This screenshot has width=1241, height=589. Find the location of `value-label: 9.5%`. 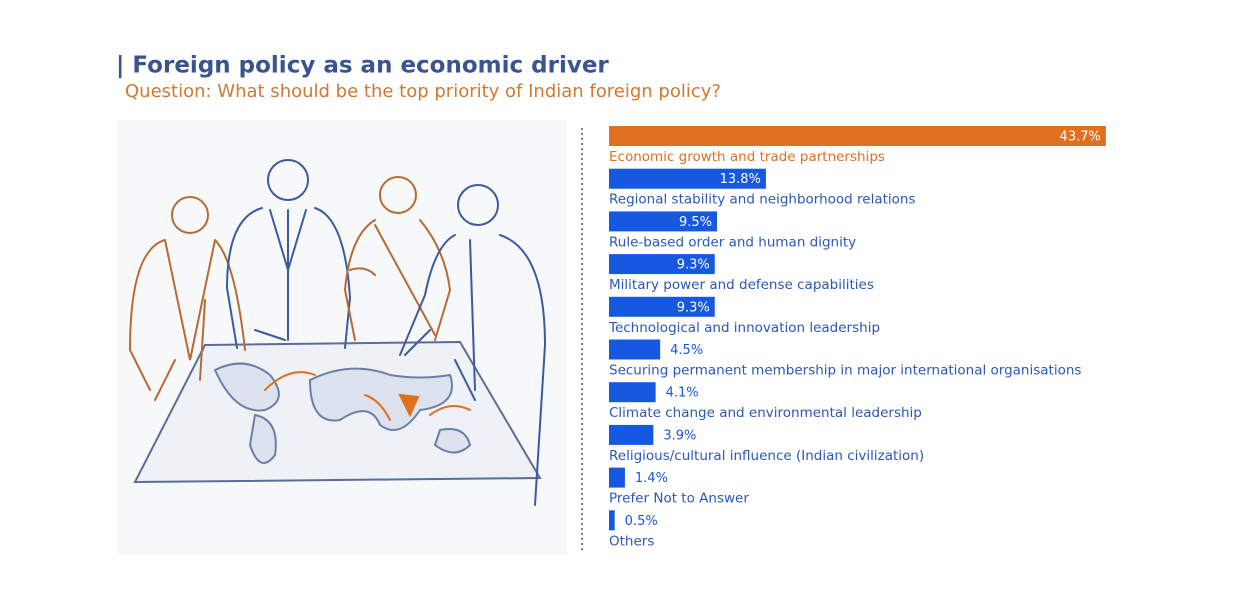

value-label: 9.5% is located at coordinates (695, 222).